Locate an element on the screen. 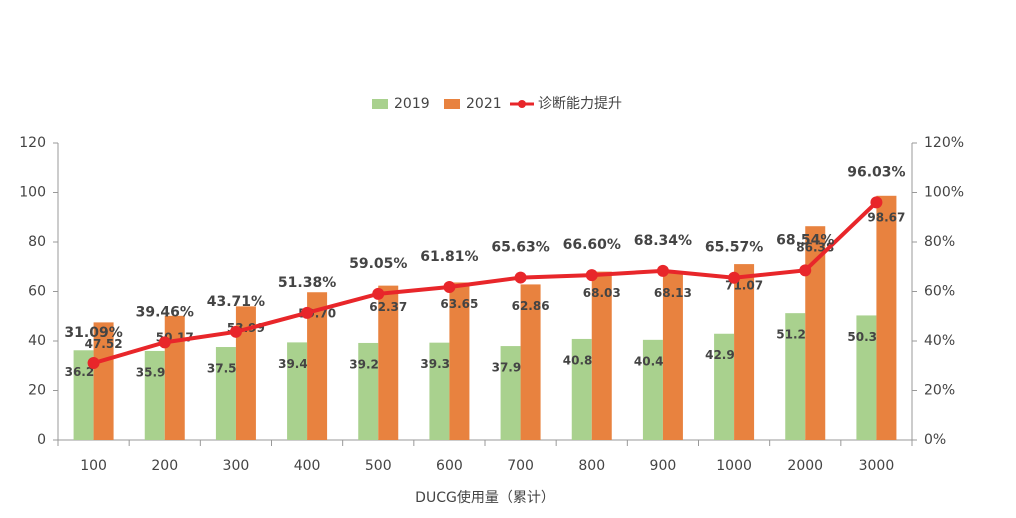  x-axis-title: DUCG使用量（累计） is located at coordinates (485, 497).